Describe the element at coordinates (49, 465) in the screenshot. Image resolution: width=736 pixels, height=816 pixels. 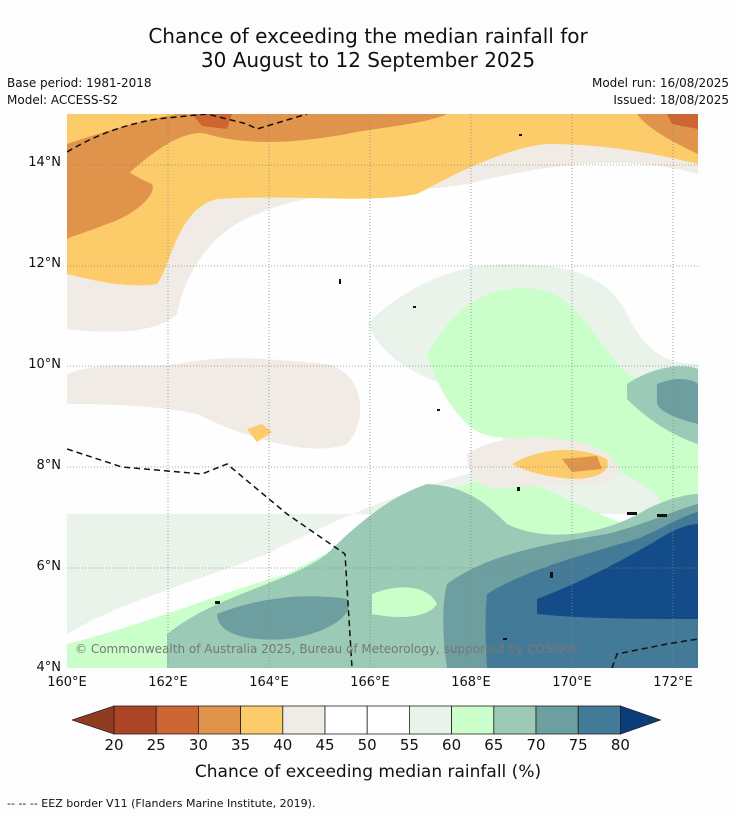
I see `lat-label-8: 8°N` at that location.